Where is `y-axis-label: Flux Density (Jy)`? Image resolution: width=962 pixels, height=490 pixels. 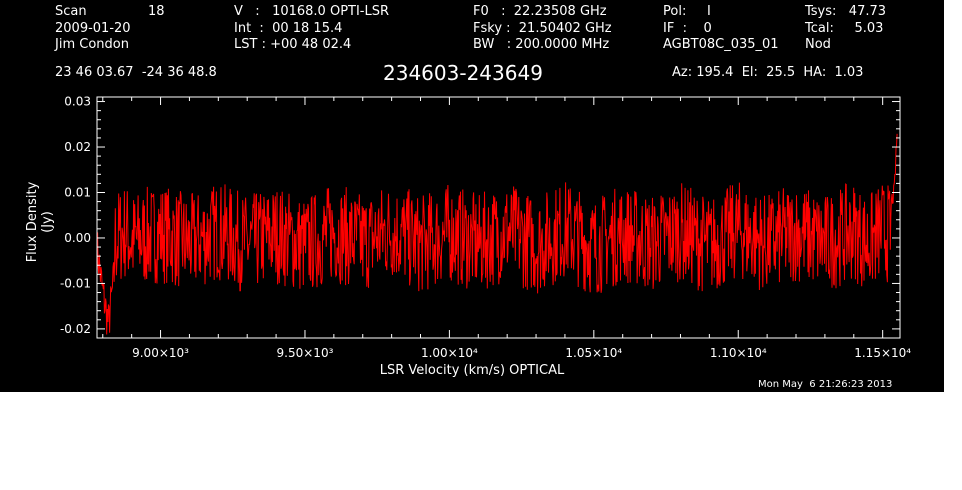
y-axis-label: Flux Density (Jy) is located at coordinates (40, 222).